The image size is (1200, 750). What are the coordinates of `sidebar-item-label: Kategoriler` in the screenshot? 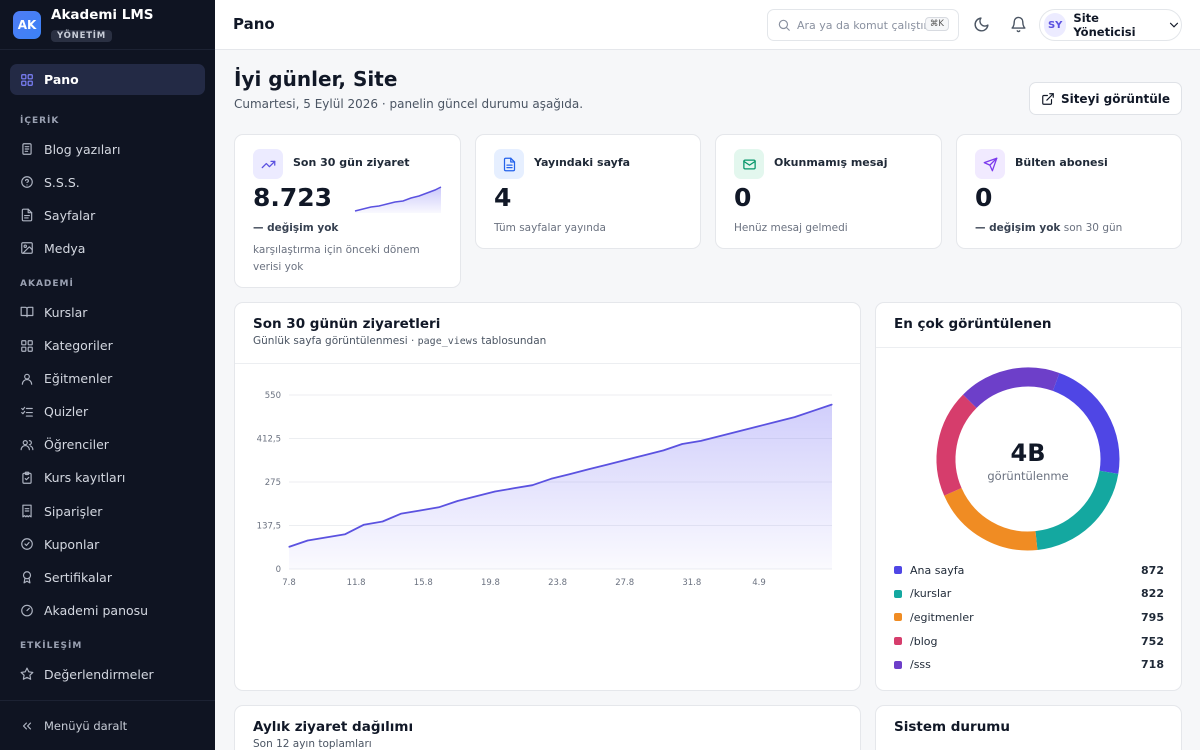 It's located at (78, 345).